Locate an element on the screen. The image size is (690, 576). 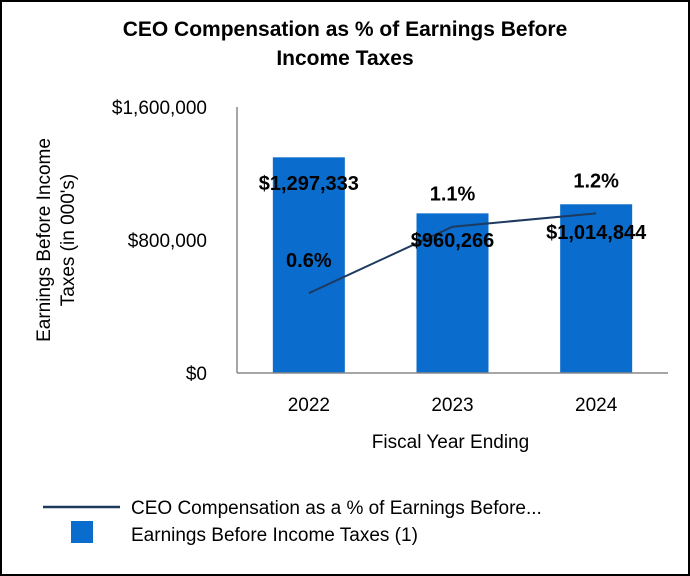
legend-swatch-bar is located at coordinates (82, 532).